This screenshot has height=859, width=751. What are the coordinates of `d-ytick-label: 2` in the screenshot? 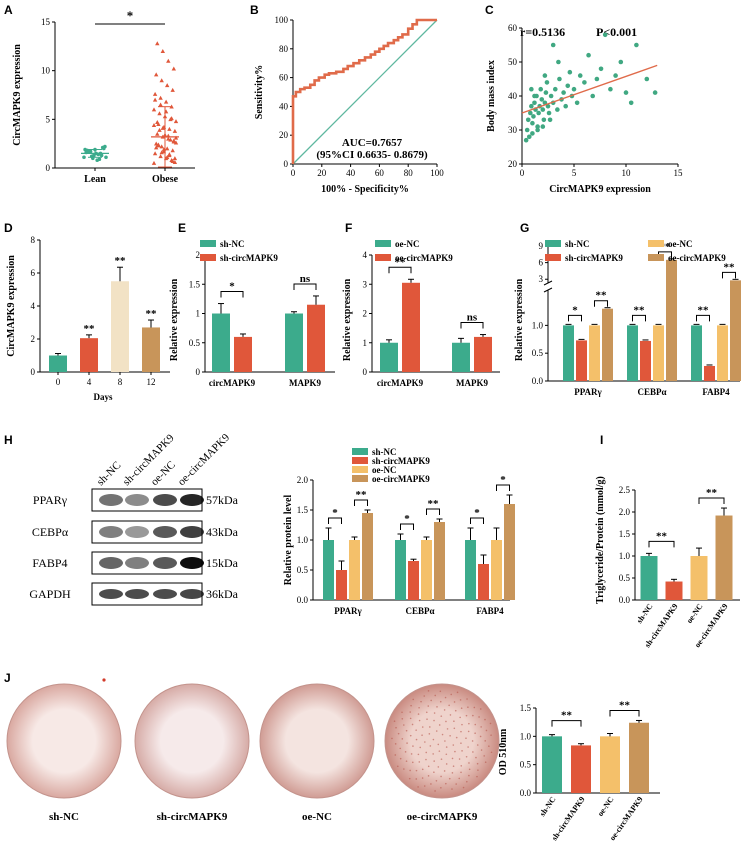 It's located at (33, 339).